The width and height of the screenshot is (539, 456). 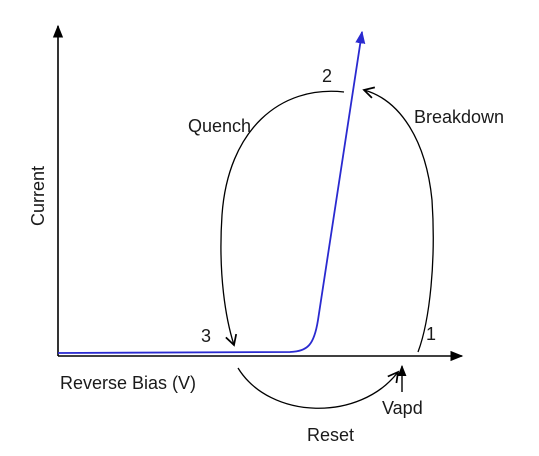 I want to click on reset-label: Reset, so click(x=330, y=435).